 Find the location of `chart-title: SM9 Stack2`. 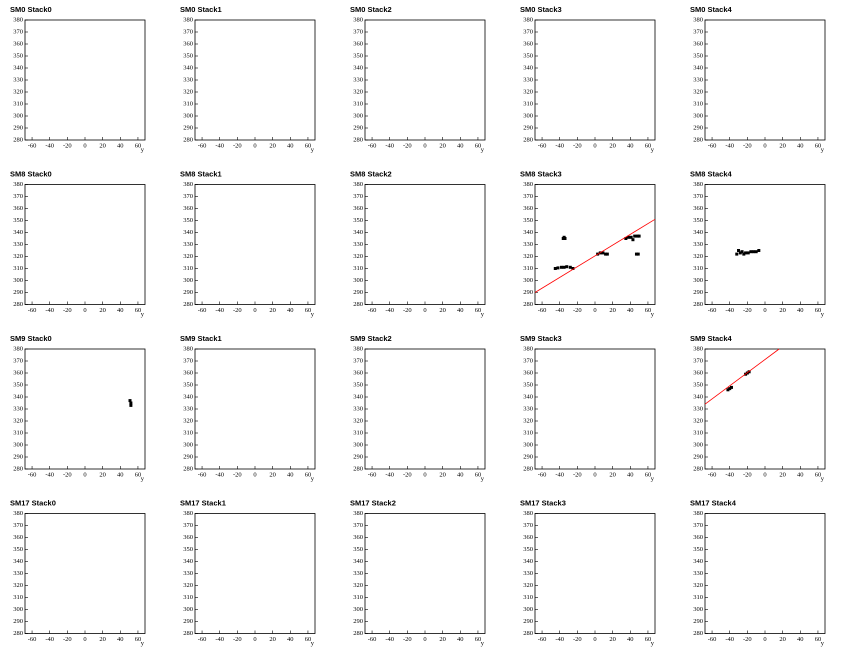

chart-title: SM9 Stack2 is located at coordinates (371, 338).